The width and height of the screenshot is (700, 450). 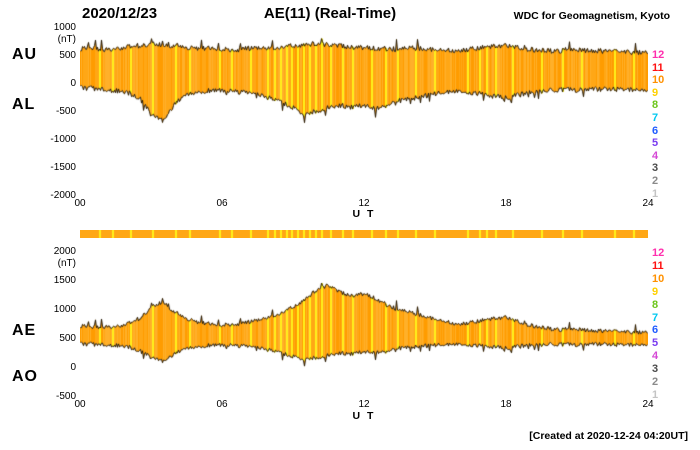 What do you see at coordinates (63, 139) in the screenshot?
I see `y-tick-label: -1000` at bounding box center [63, 139].